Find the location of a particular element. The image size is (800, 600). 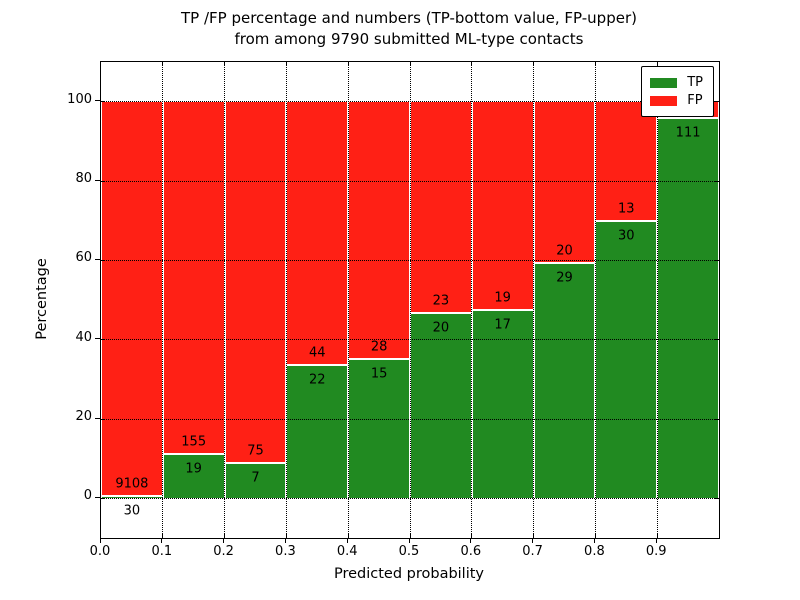

fp-count-label: 44 is located at coordinates (317, 353).